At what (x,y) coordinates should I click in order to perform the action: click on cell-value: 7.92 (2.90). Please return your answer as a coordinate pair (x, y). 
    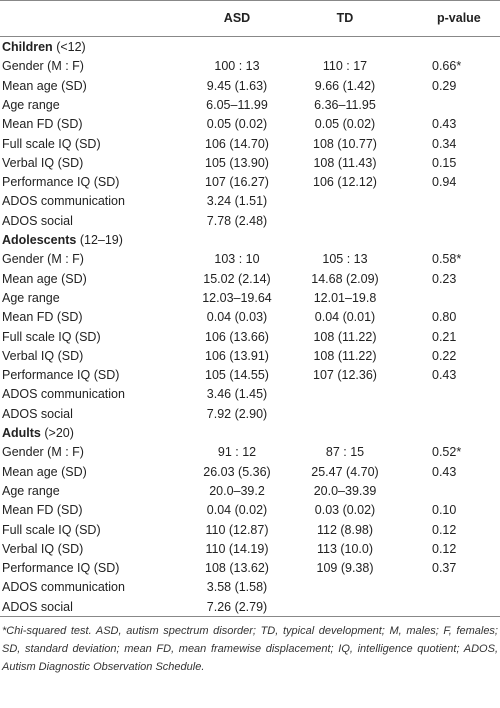
    Looking at the image, I should click on (237, 413).